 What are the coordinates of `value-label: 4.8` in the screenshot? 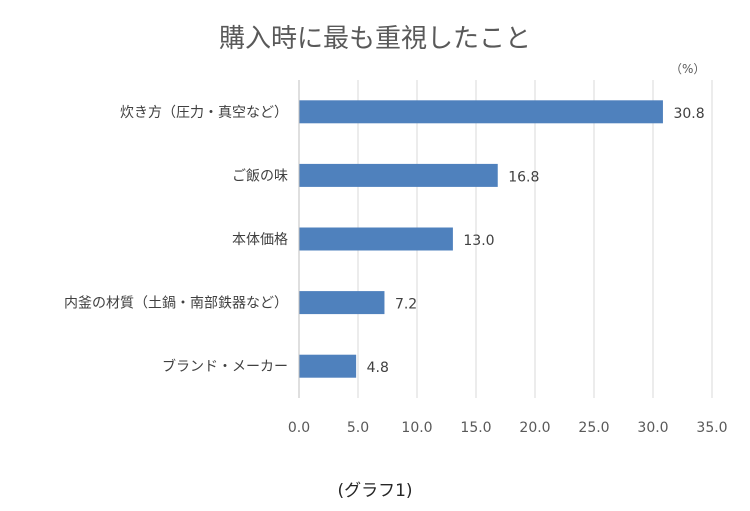 It's located at (378, 368).